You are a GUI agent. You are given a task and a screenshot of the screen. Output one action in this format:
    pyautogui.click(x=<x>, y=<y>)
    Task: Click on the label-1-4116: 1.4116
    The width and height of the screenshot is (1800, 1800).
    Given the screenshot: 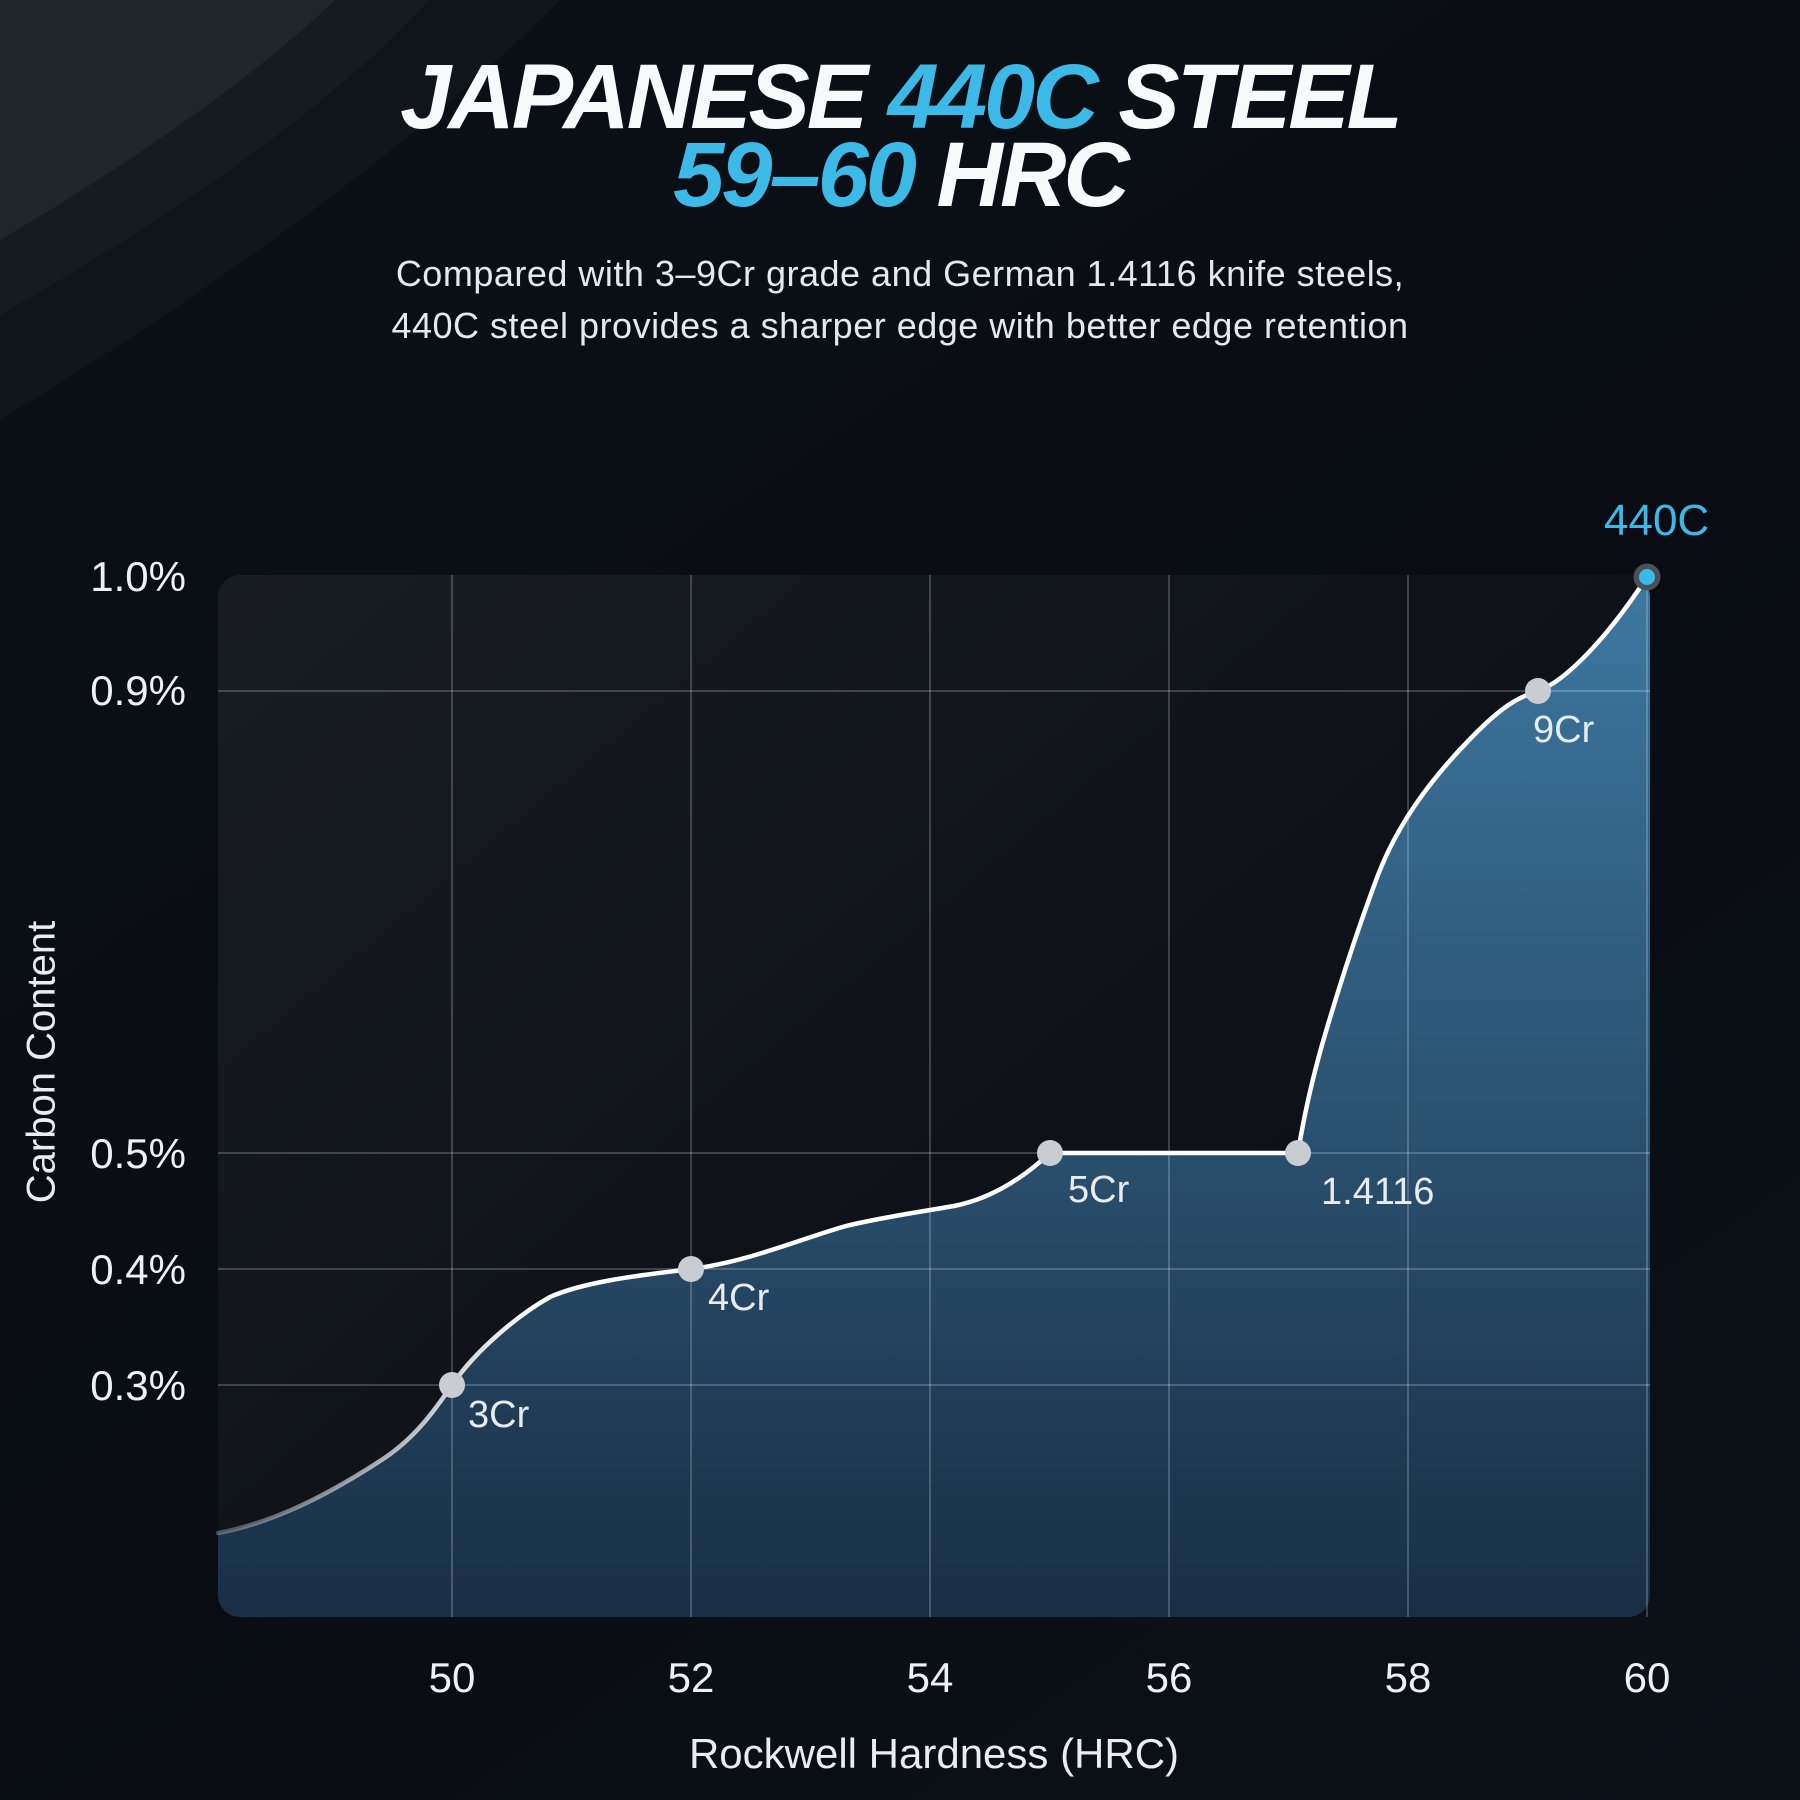 What is the action you would take?
    pyautogui.click(x=1378, y=1192)
    